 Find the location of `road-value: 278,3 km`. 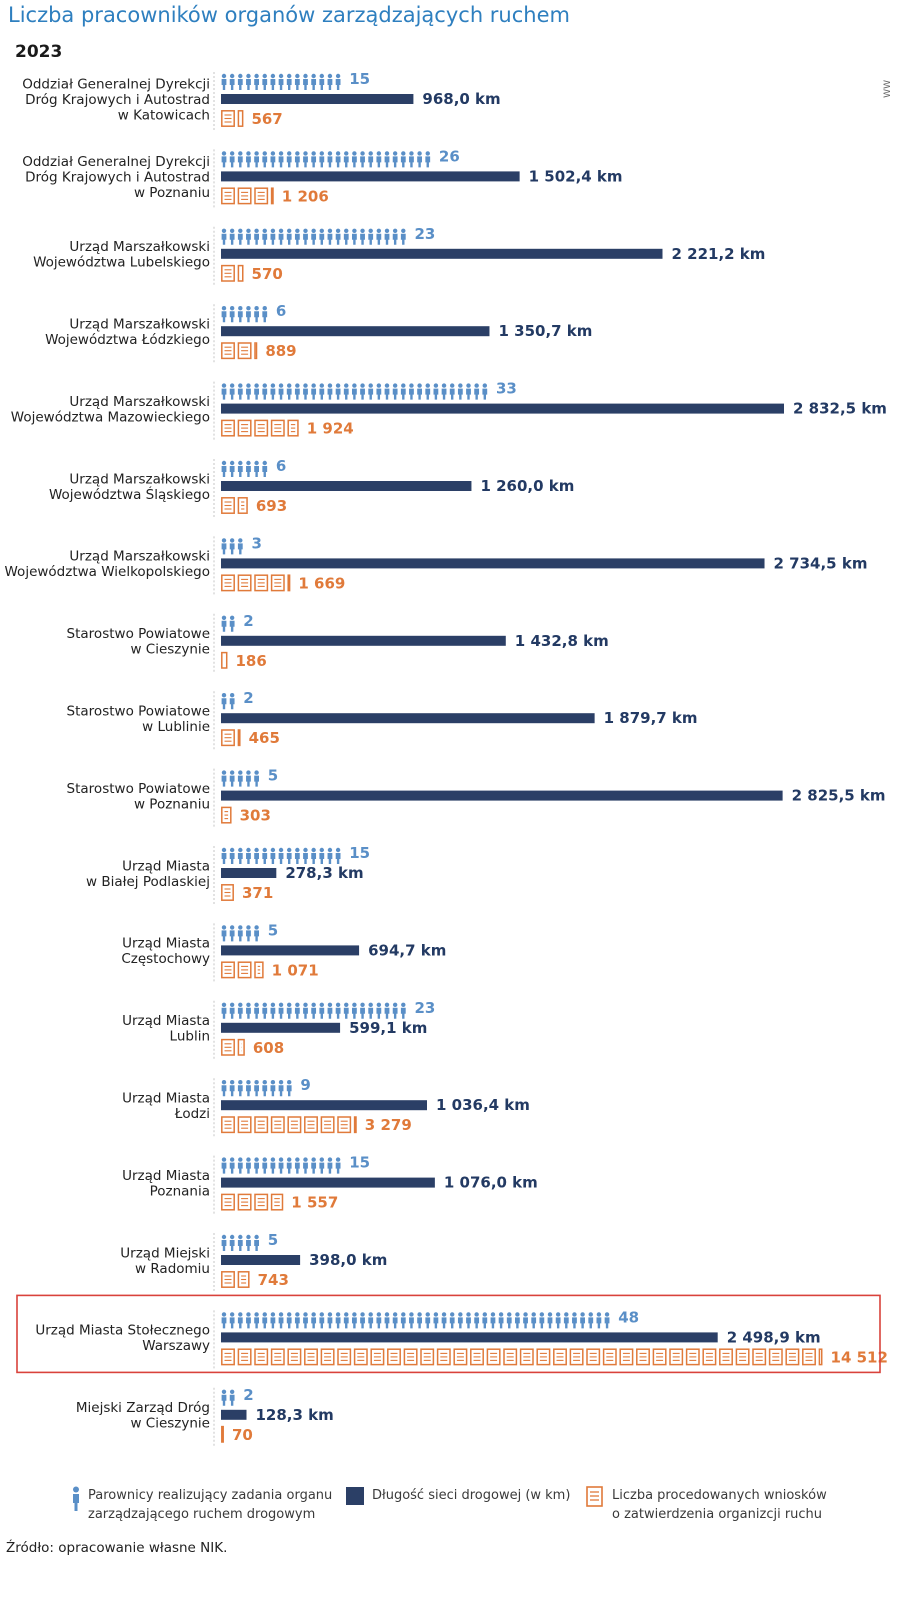

road-value: 278,3 km is located at coordinates (324, 873).